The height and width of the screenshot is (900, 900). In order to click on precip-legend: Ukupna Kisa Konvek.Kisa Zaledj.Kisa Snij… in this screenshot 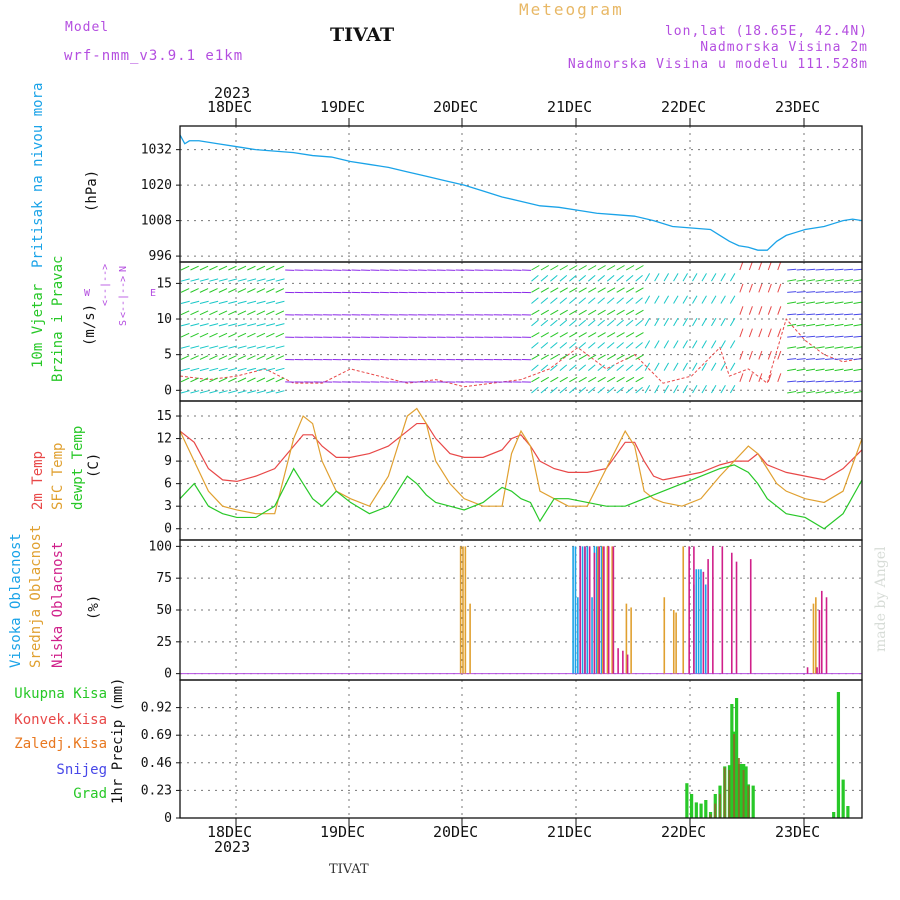, I will do `click(53, 746)`.